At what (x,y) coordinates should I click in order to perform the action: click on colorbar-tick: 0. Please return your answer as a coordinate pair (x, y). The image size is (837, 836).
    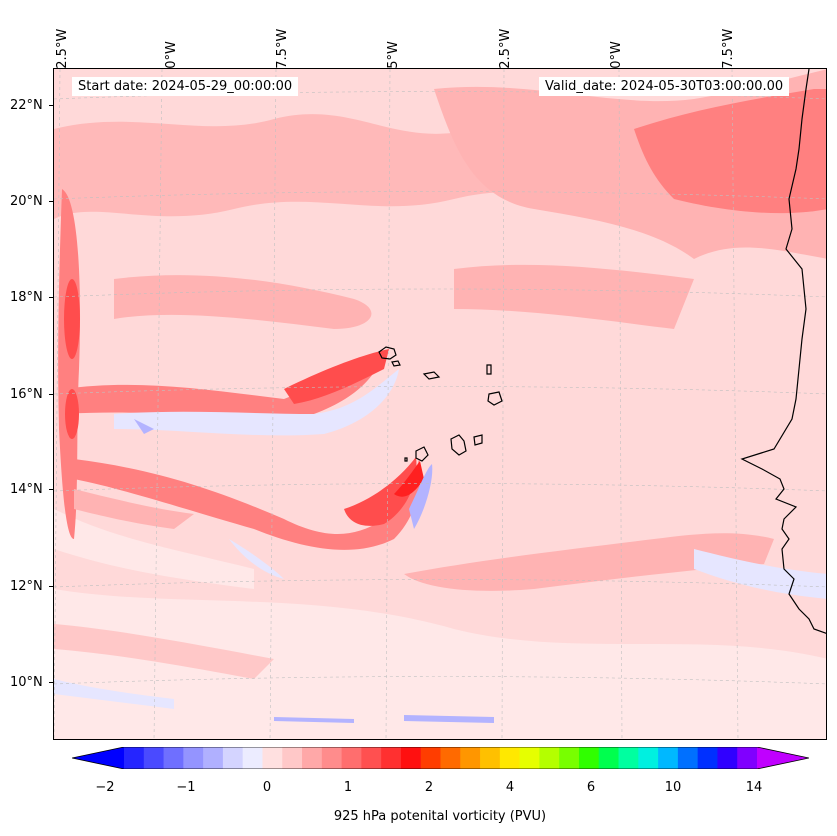
    Looking at the image, I should click on (267, 787).